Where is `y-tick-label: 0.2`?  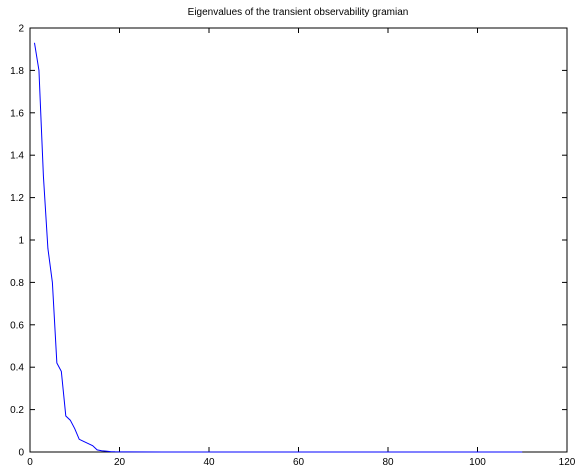
y-tick-label: 0.2 is located at coordinates (17, 410).